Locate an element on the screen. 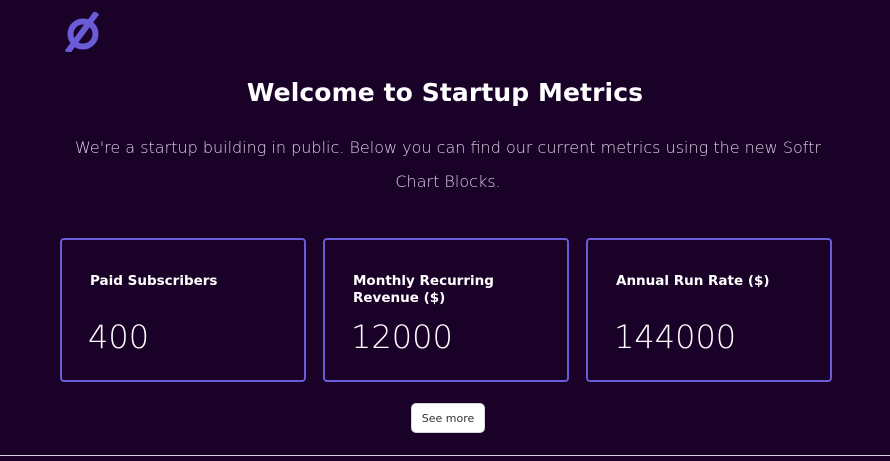  metric-value: 400 is located at coordinates (119, 337).